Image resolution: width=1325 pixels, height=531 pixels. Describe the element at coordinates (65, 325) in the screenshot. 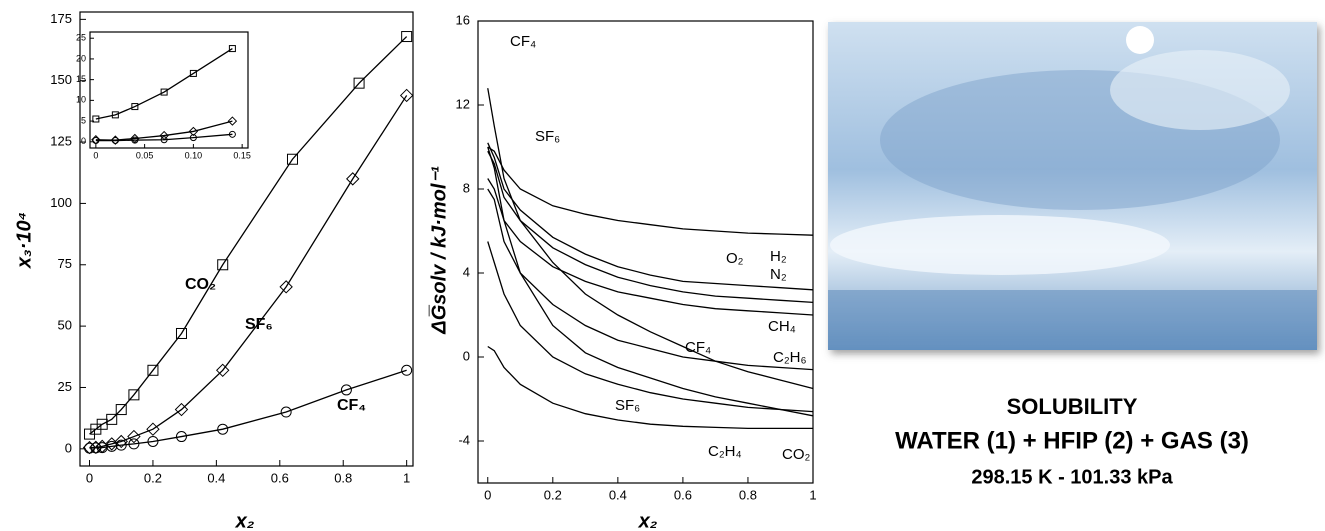

I see `y-tick-label: 50` at that location.